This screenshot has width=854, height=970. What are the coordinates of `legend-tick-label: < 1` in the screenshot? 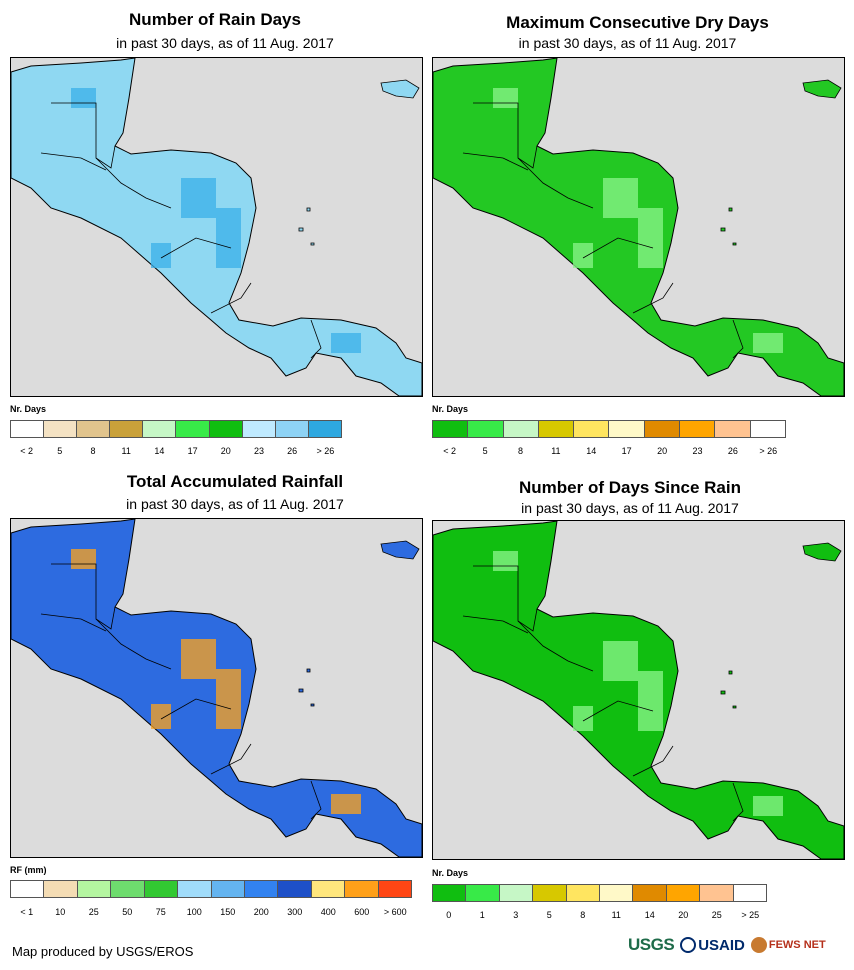 It's located at (27, 912).